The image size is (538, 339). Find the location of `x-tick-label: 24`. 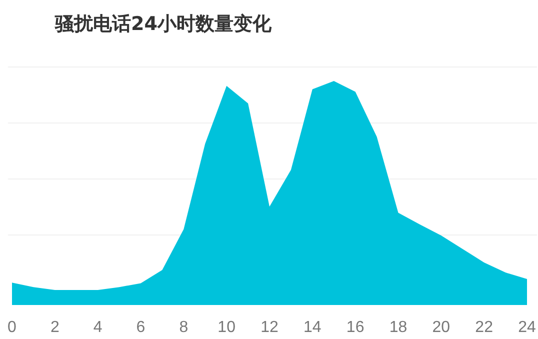

x-tick-label: 24 is located at coordinates (527, 327).